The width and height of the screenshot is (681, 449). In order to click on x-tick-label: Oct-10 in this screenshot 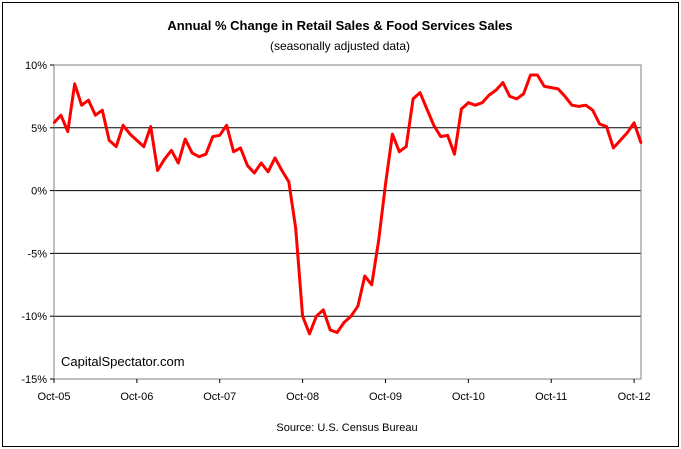, I will do `click(468, 397)`.